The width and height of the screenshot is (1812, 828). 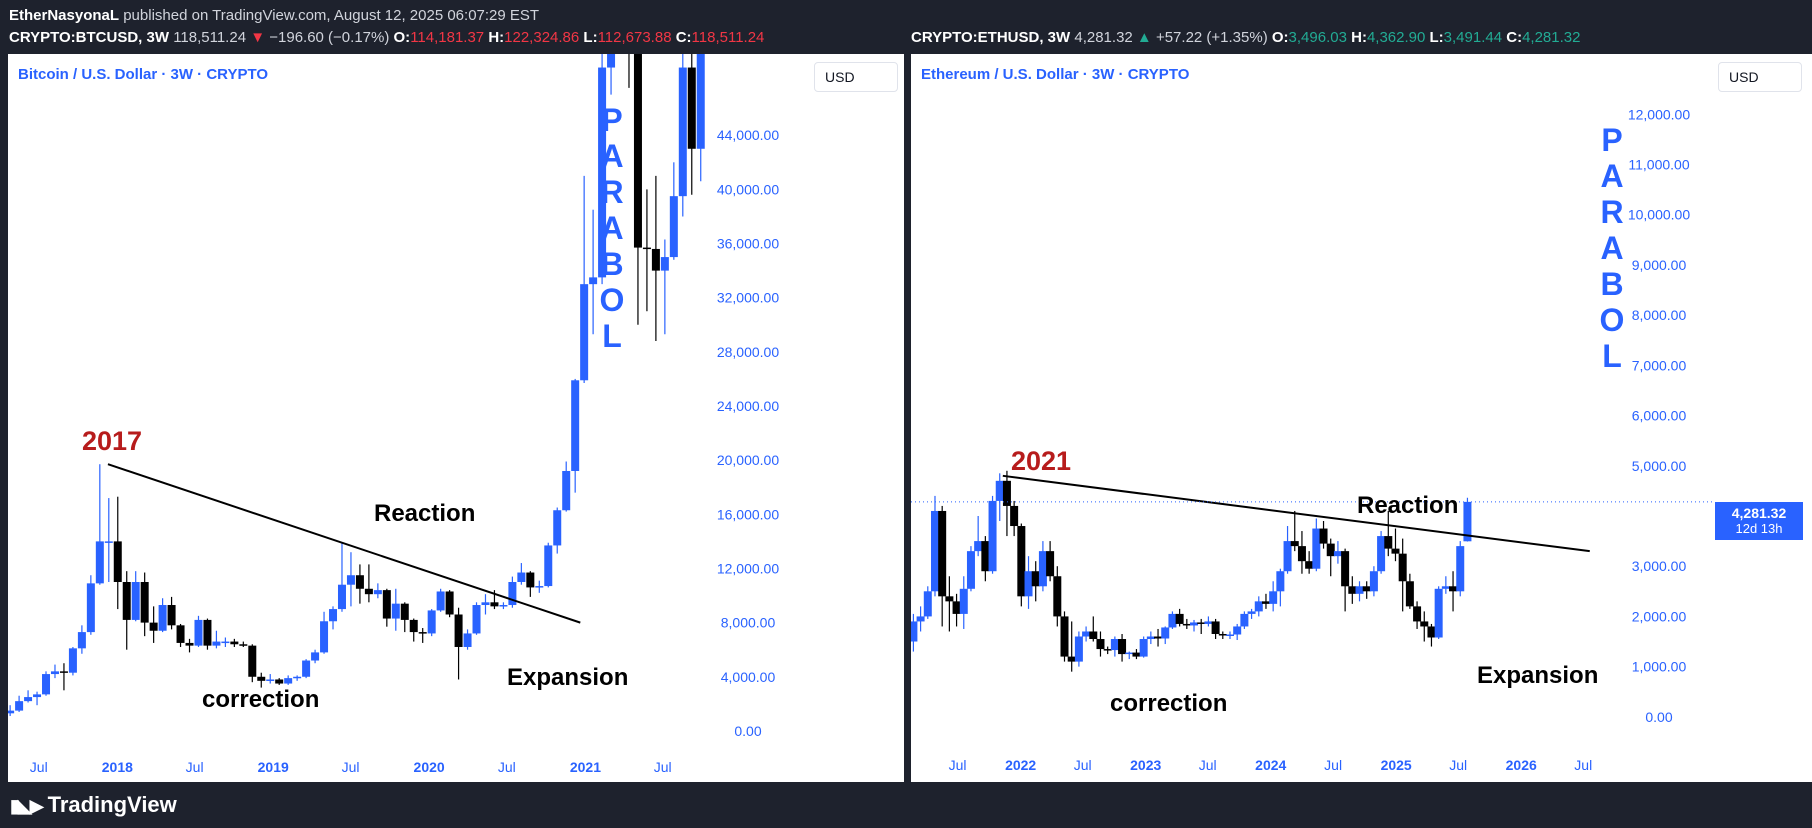 What do you see at coordinates (612, 336) in the screenshot?
I see `btc-parabol-letter: L` at bounding box center [612, 336].